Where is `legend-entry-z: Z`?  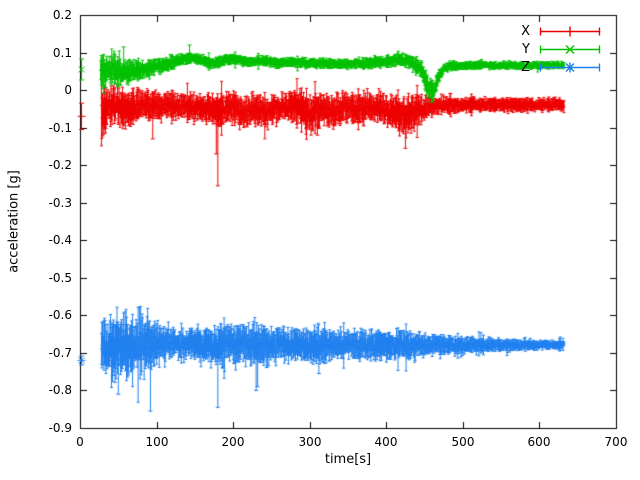
legend-entry-z: Z is located at coordinates (561, 67).